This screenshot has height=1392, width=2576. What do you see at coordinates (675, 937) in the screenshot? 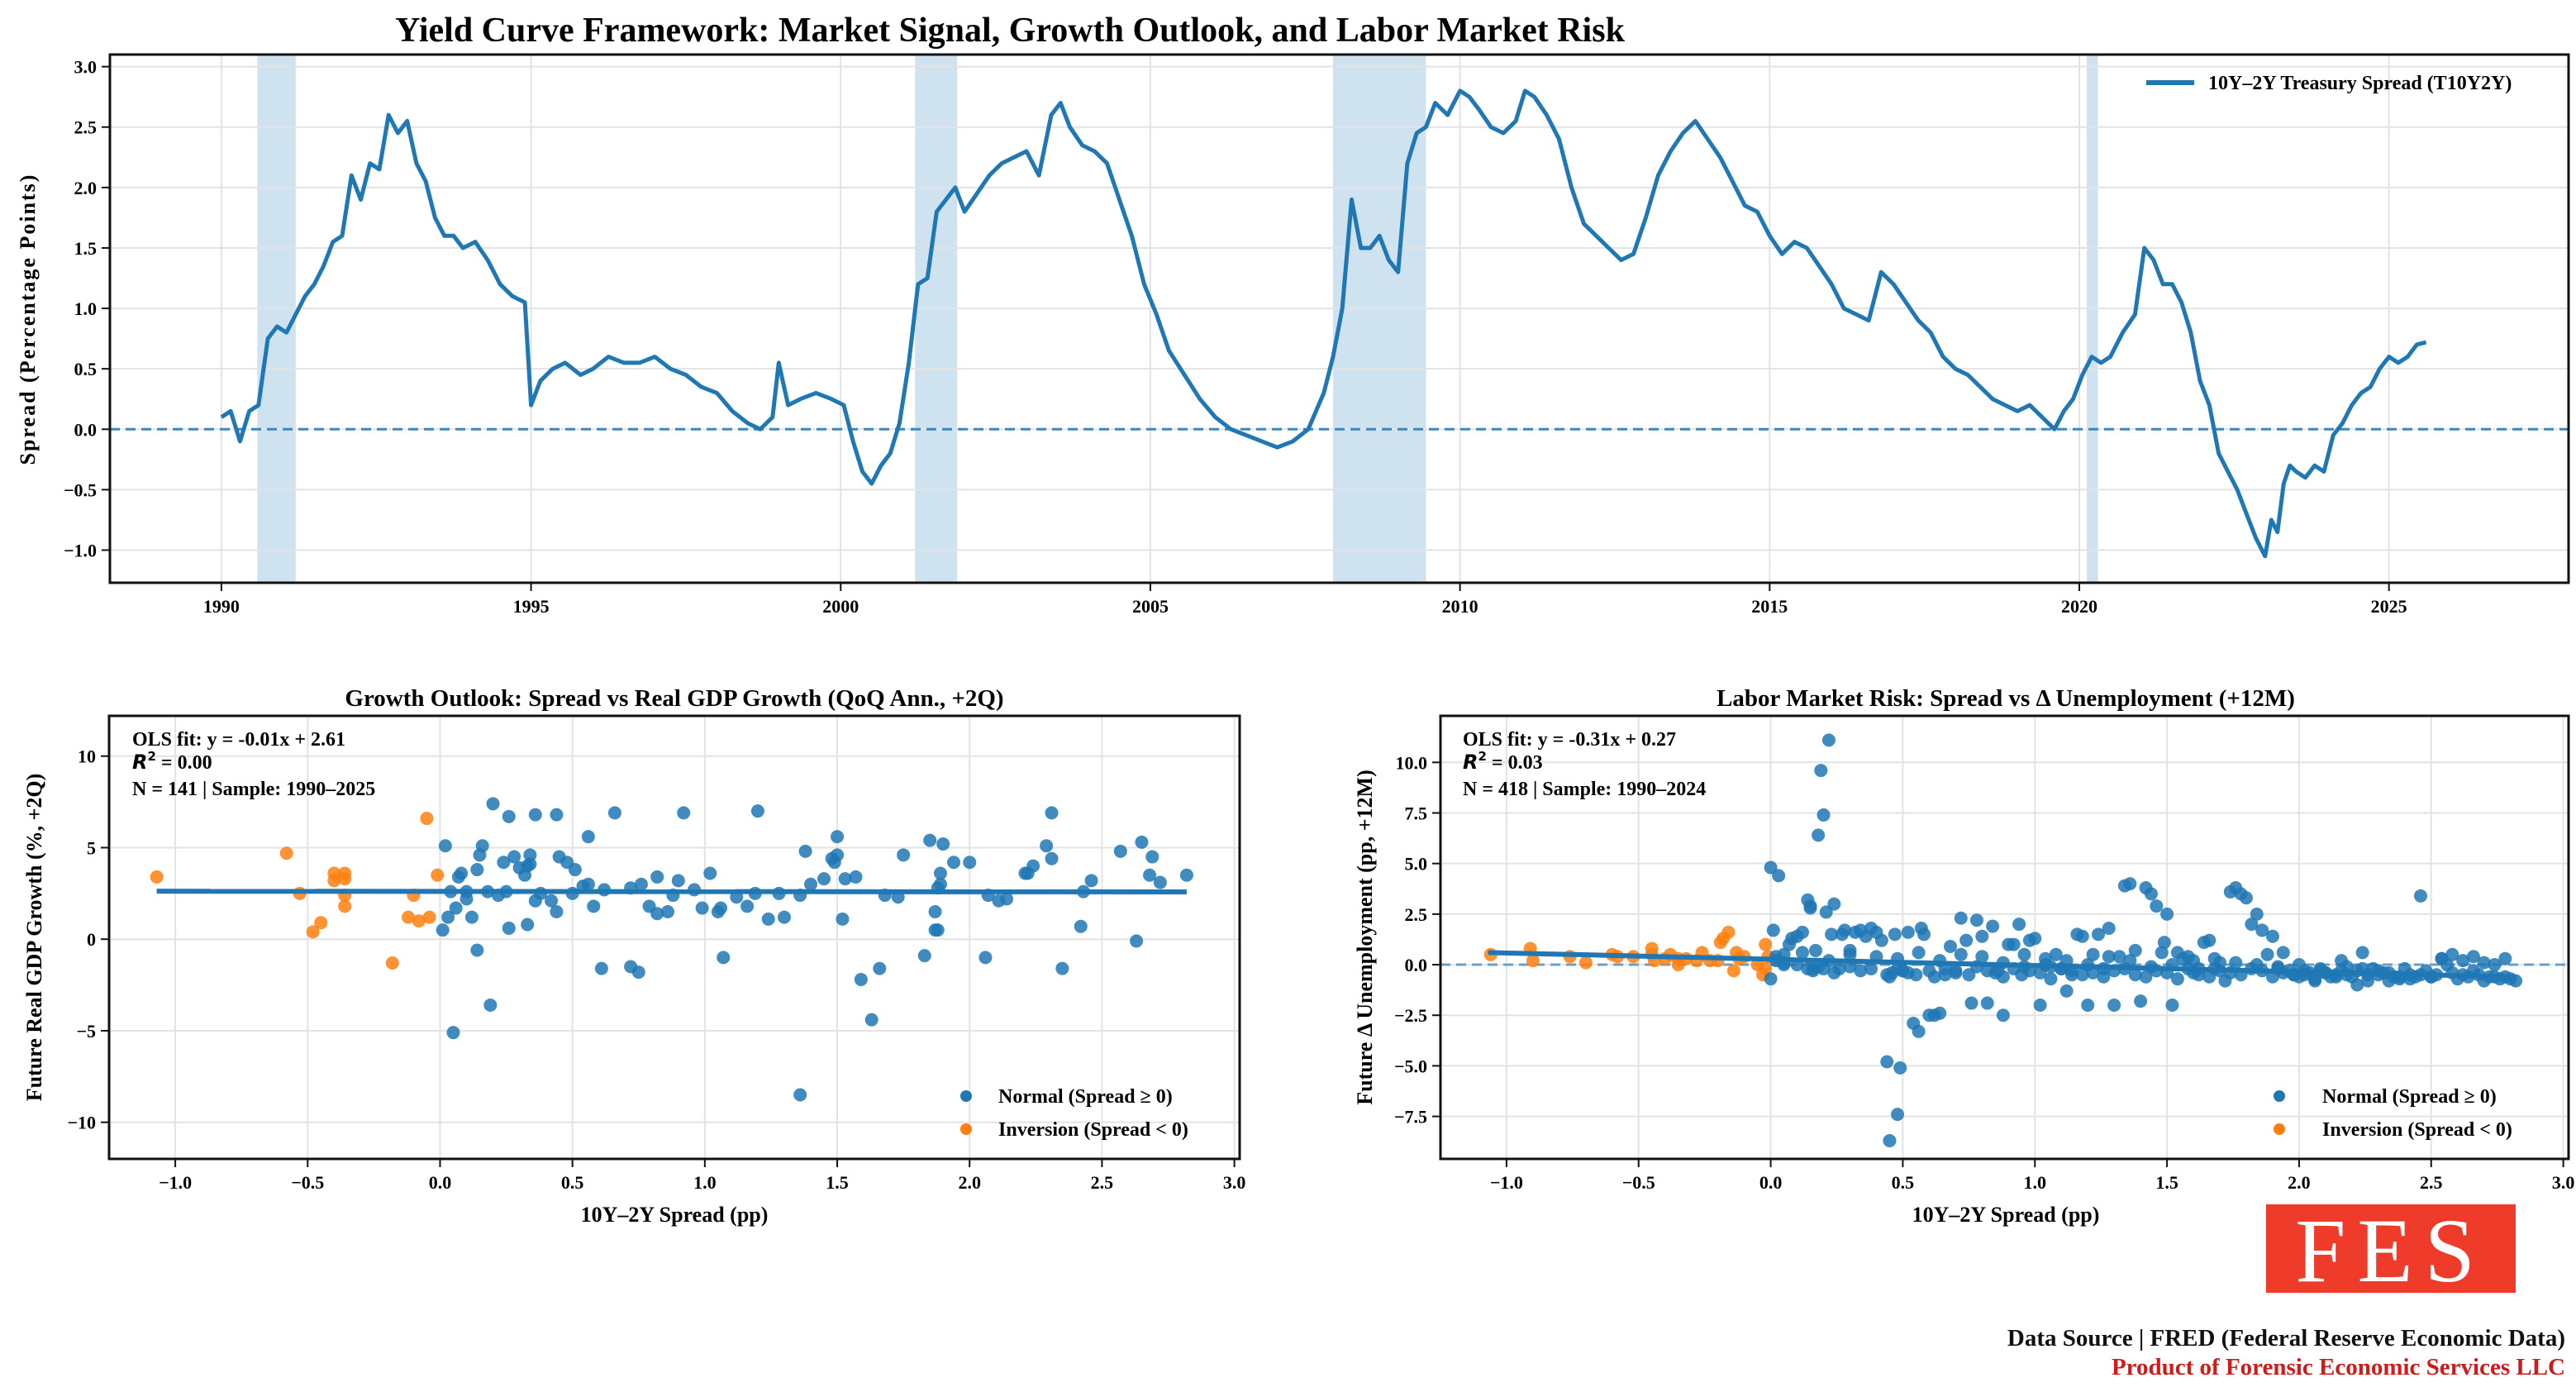
I see `growth-marks` at bounding box center [675, 937].